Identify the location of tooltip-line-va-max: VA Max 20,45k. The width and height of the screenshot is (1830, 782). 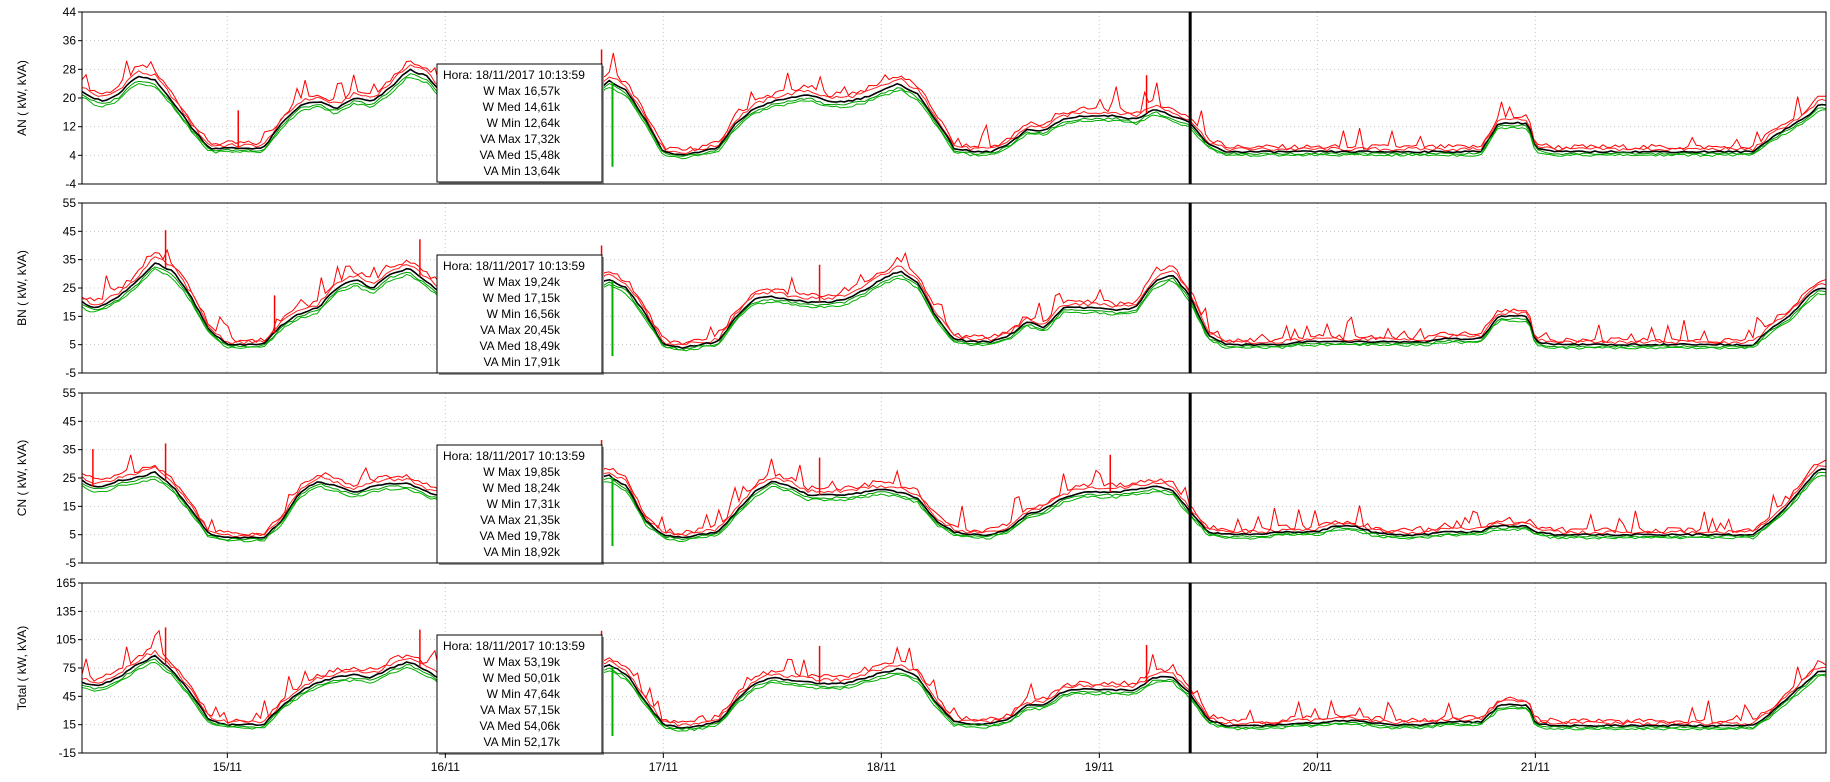
(520, 330).